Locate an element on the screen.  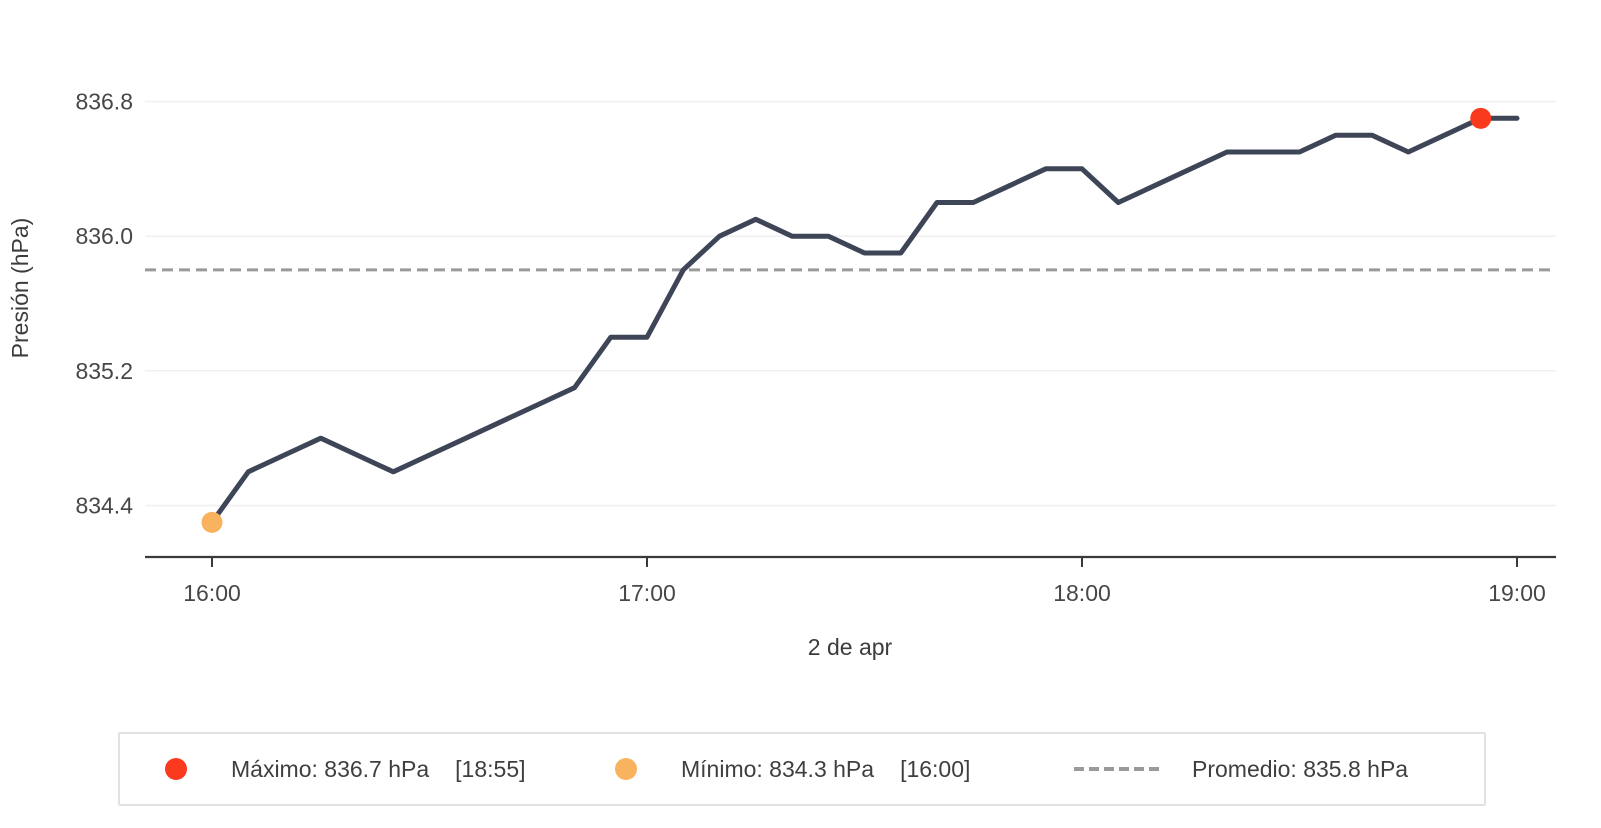
x-tick-label: 17:00 is located at coordinates (647, 593).